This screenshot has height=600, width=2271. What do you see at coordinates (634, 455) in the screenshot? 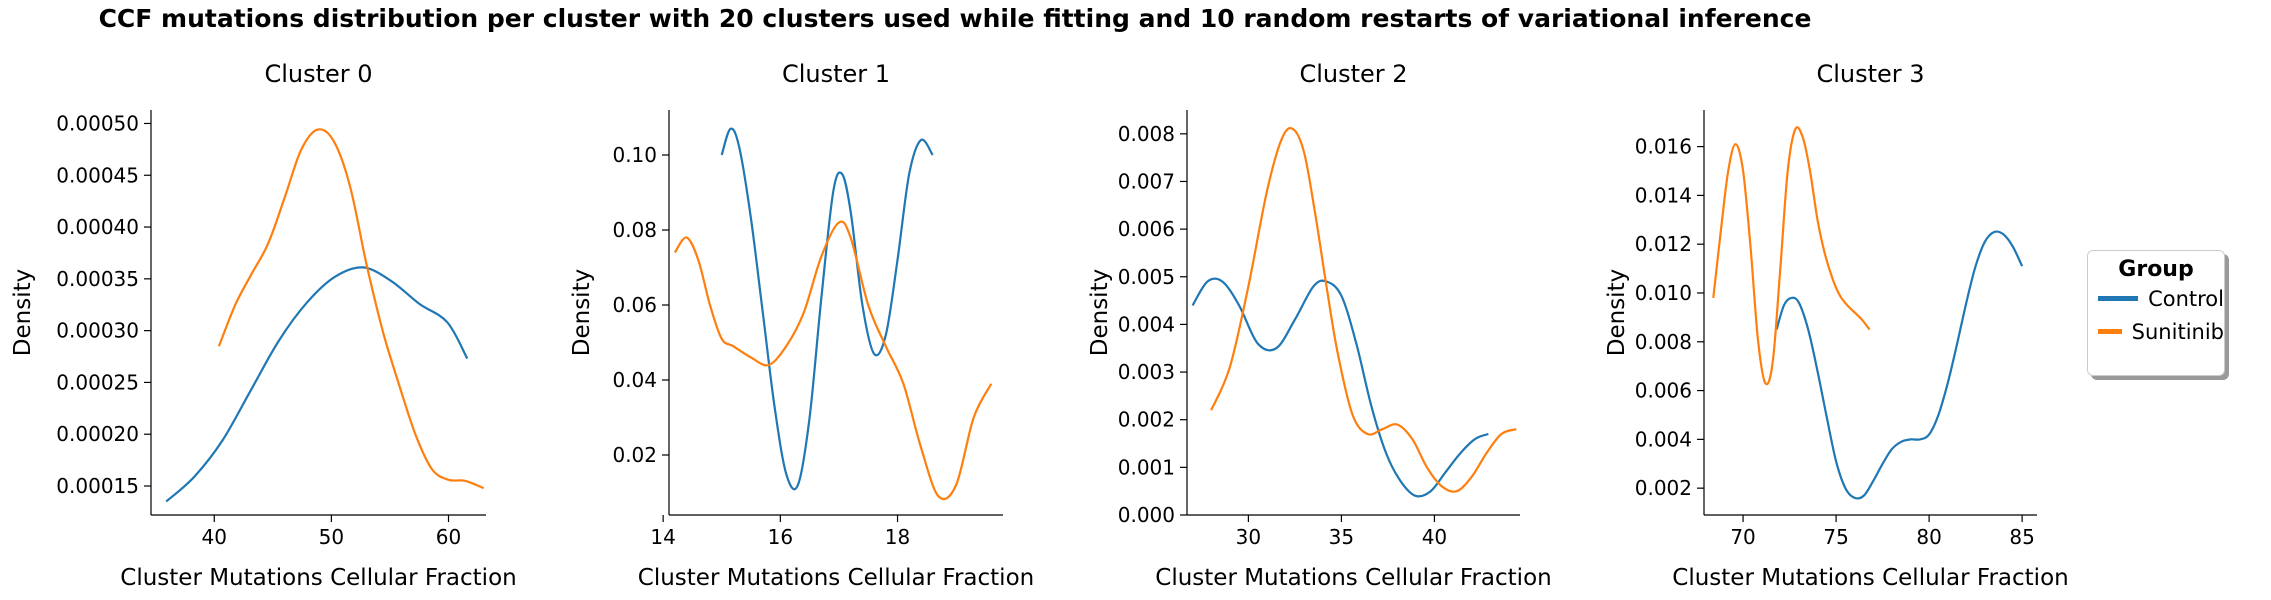
I see `y-tick-label: 0.02` at bounding box center [634, 455].